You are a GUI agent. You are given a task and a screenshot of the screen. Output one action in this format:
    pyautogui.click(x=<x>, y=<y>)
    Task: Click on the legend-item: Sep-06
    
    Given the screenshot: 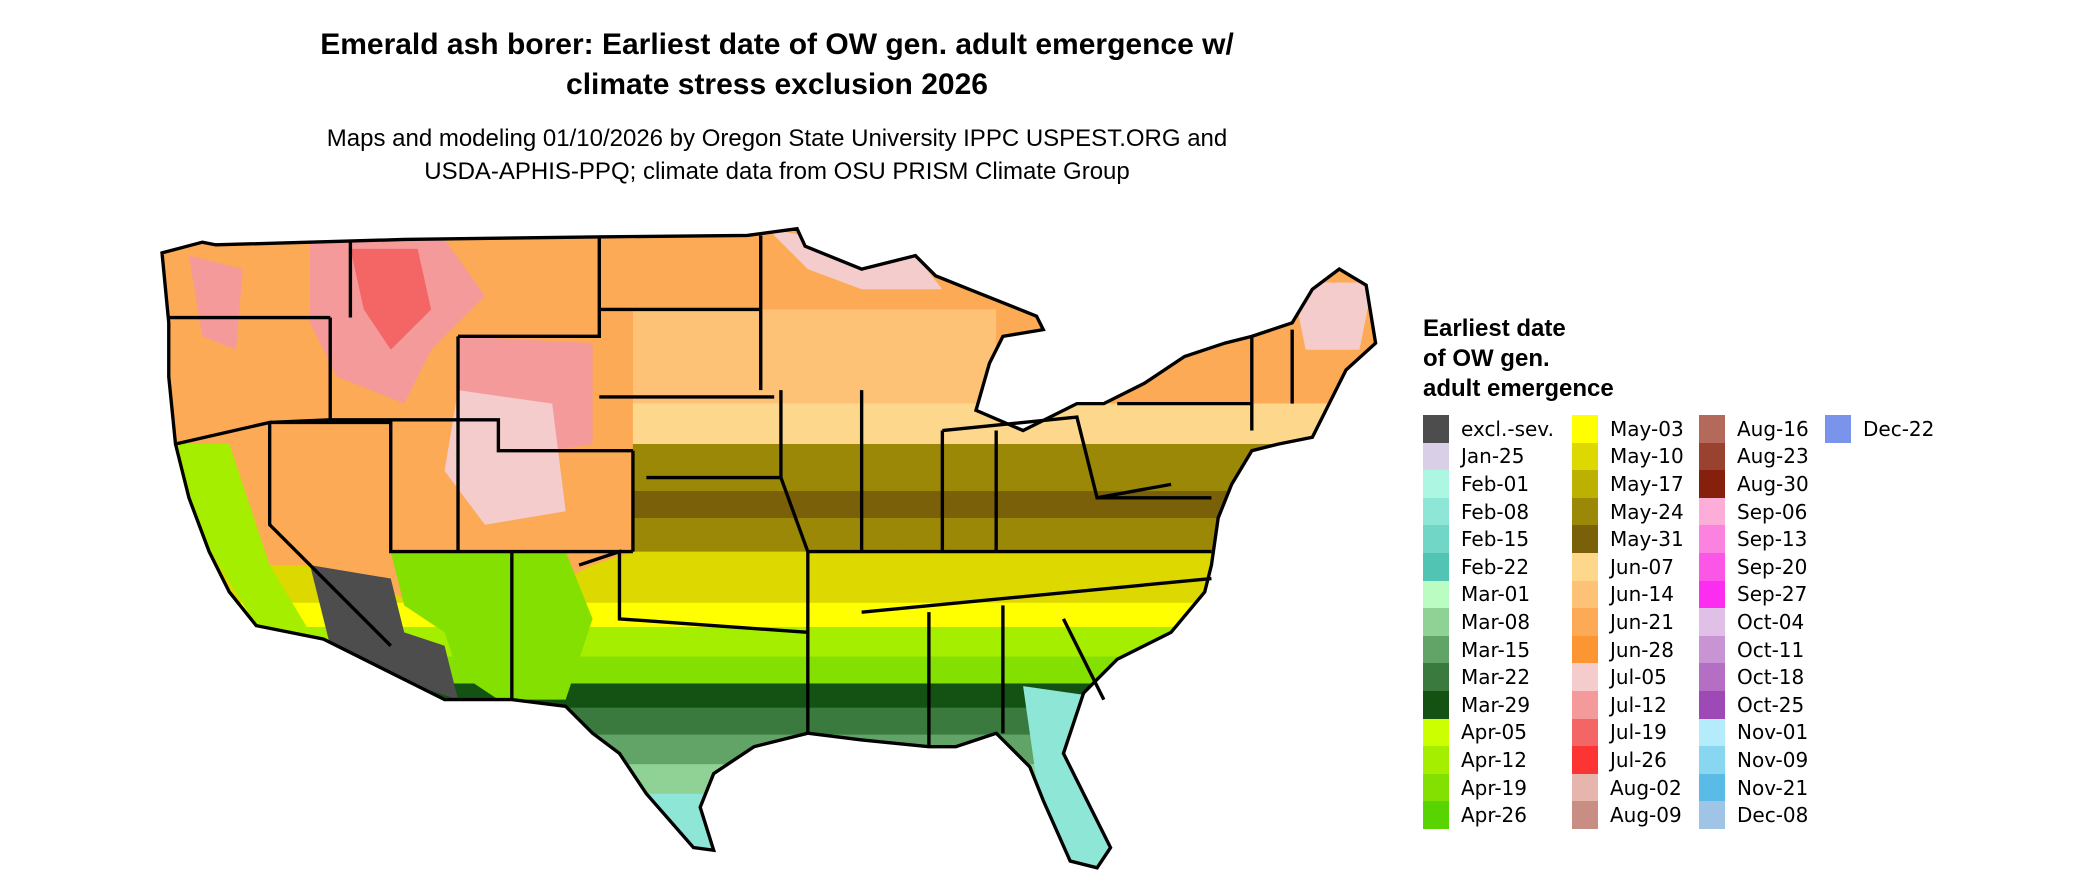 What is the action you would take?
    pyautogui.click(x=1754, y=511)
    